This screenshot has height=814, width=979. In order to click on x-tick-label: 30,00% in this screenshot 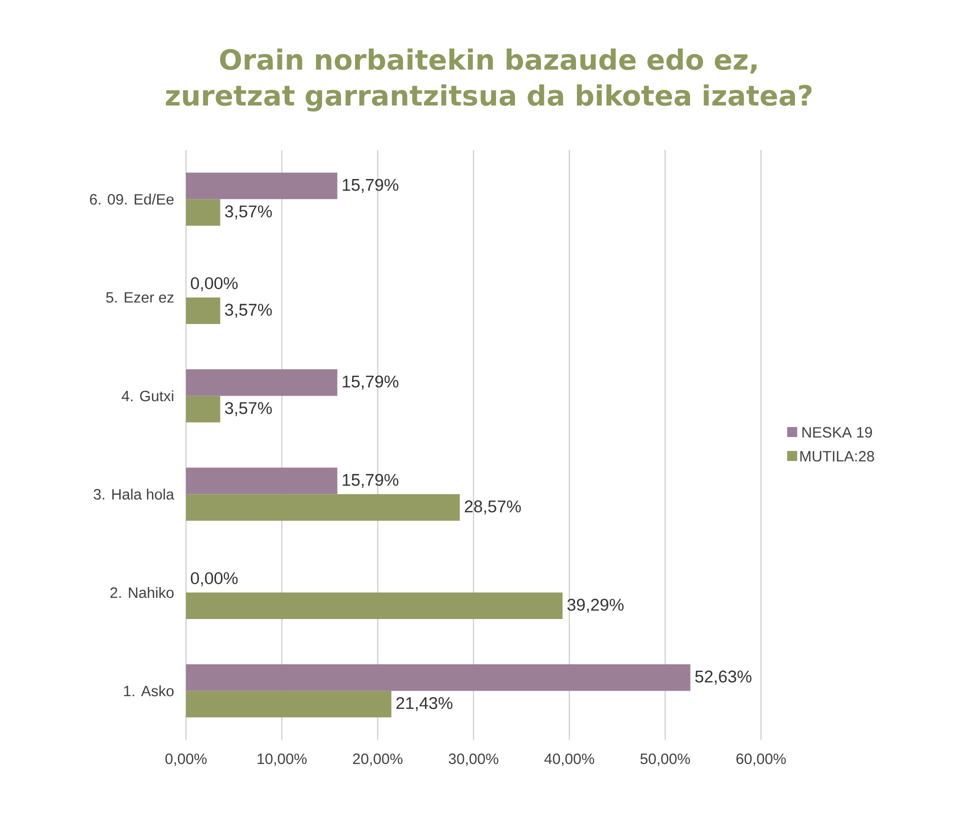, I will do `click(473, 760)`.